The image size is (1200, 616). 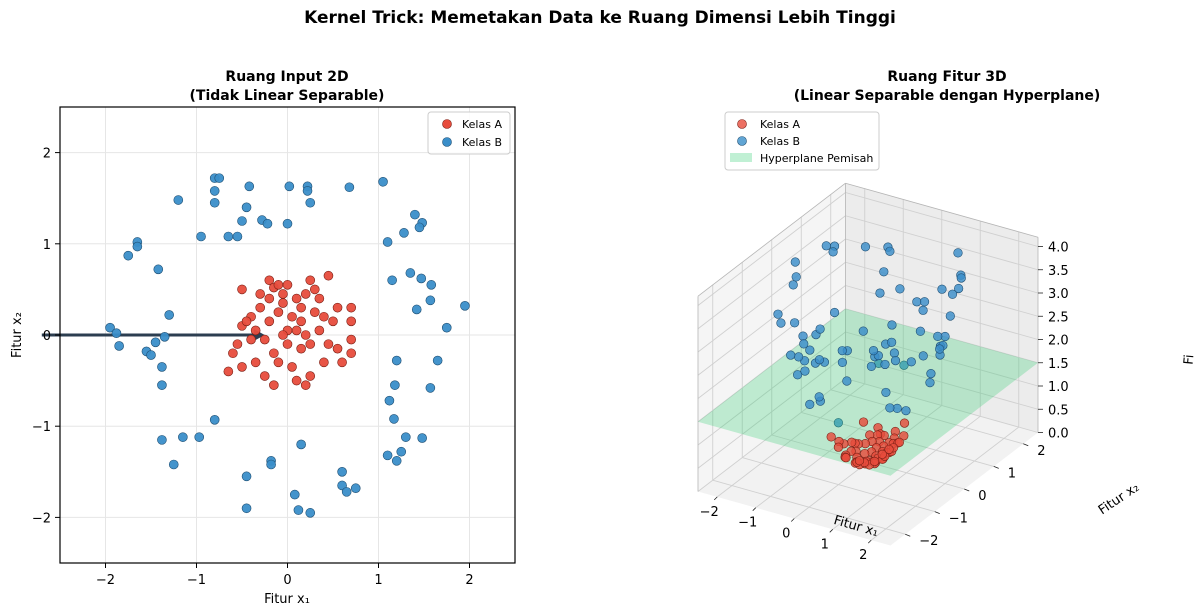 I want to click on x-tick-label-3d: −2, so click(x=709, y=512).